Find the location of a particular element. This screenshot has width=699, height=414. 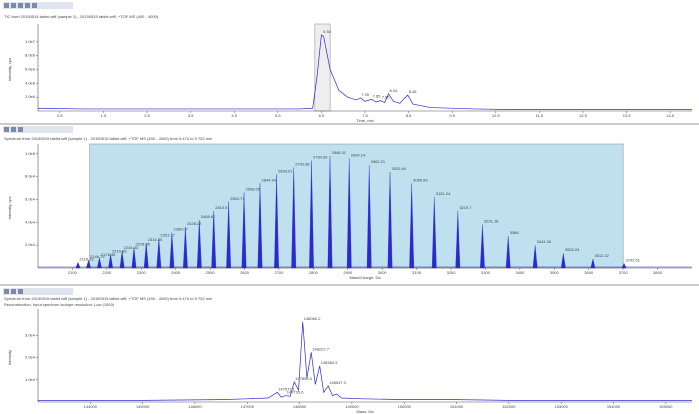

x-axis-label: Mass, Da is located at coordinates (366, 411).